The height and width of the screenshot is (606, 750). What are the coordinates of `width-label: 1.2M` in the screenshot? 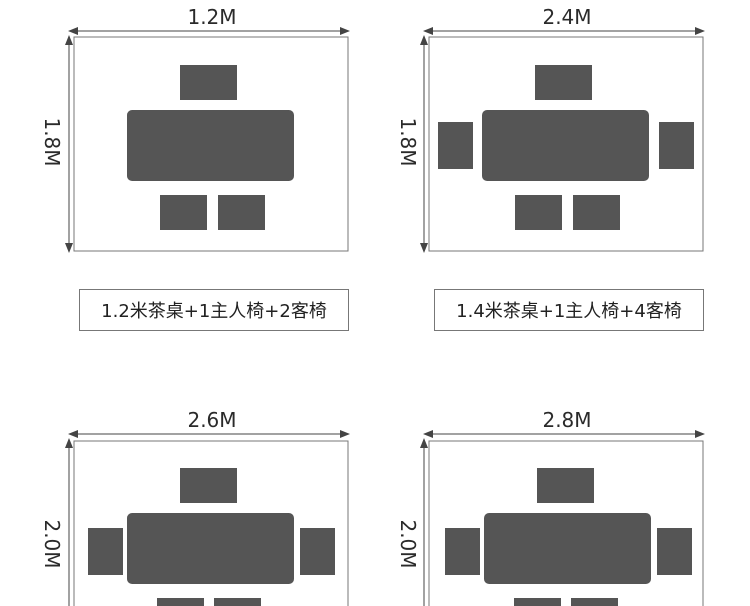 It's located at (211, 17).